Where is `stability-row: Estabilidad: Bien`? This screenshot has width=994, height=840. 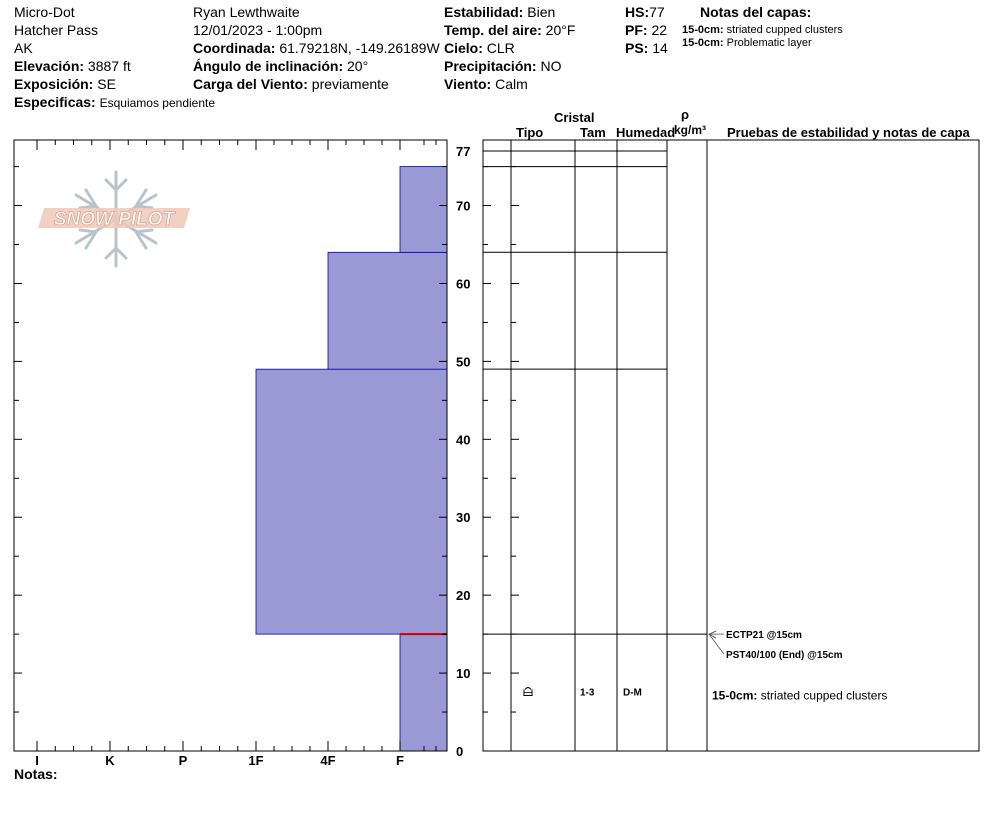 stability-row: Estabilidad: Bien is located at coordinates (499, 12).